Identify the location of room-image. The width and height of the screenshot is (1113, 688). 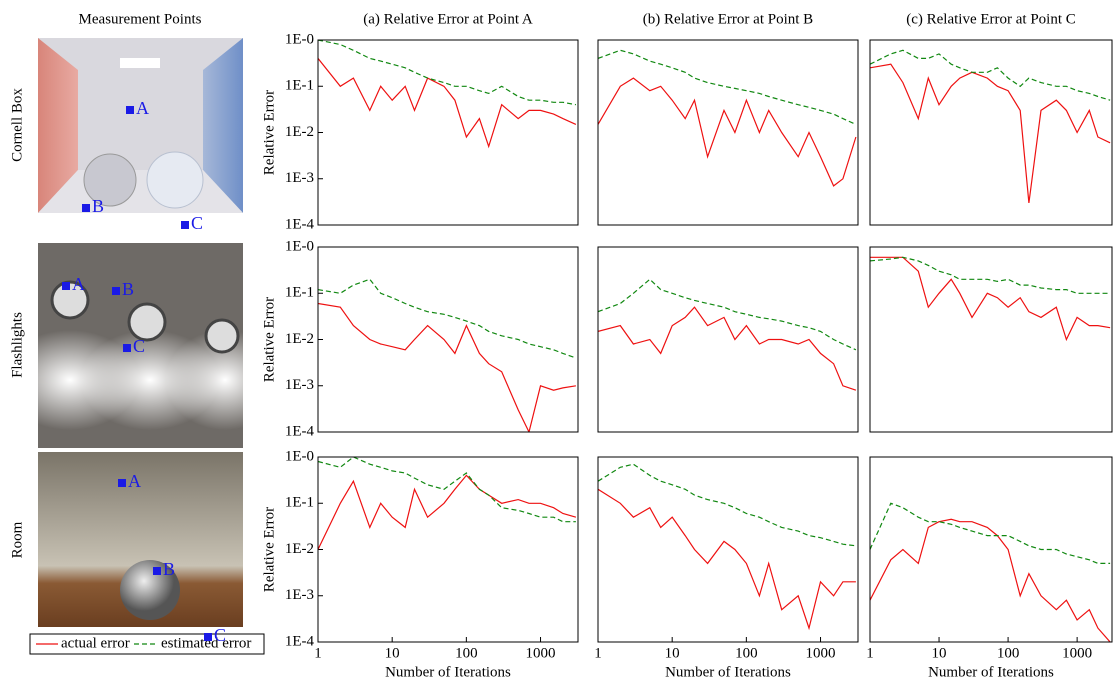
(140, 539).